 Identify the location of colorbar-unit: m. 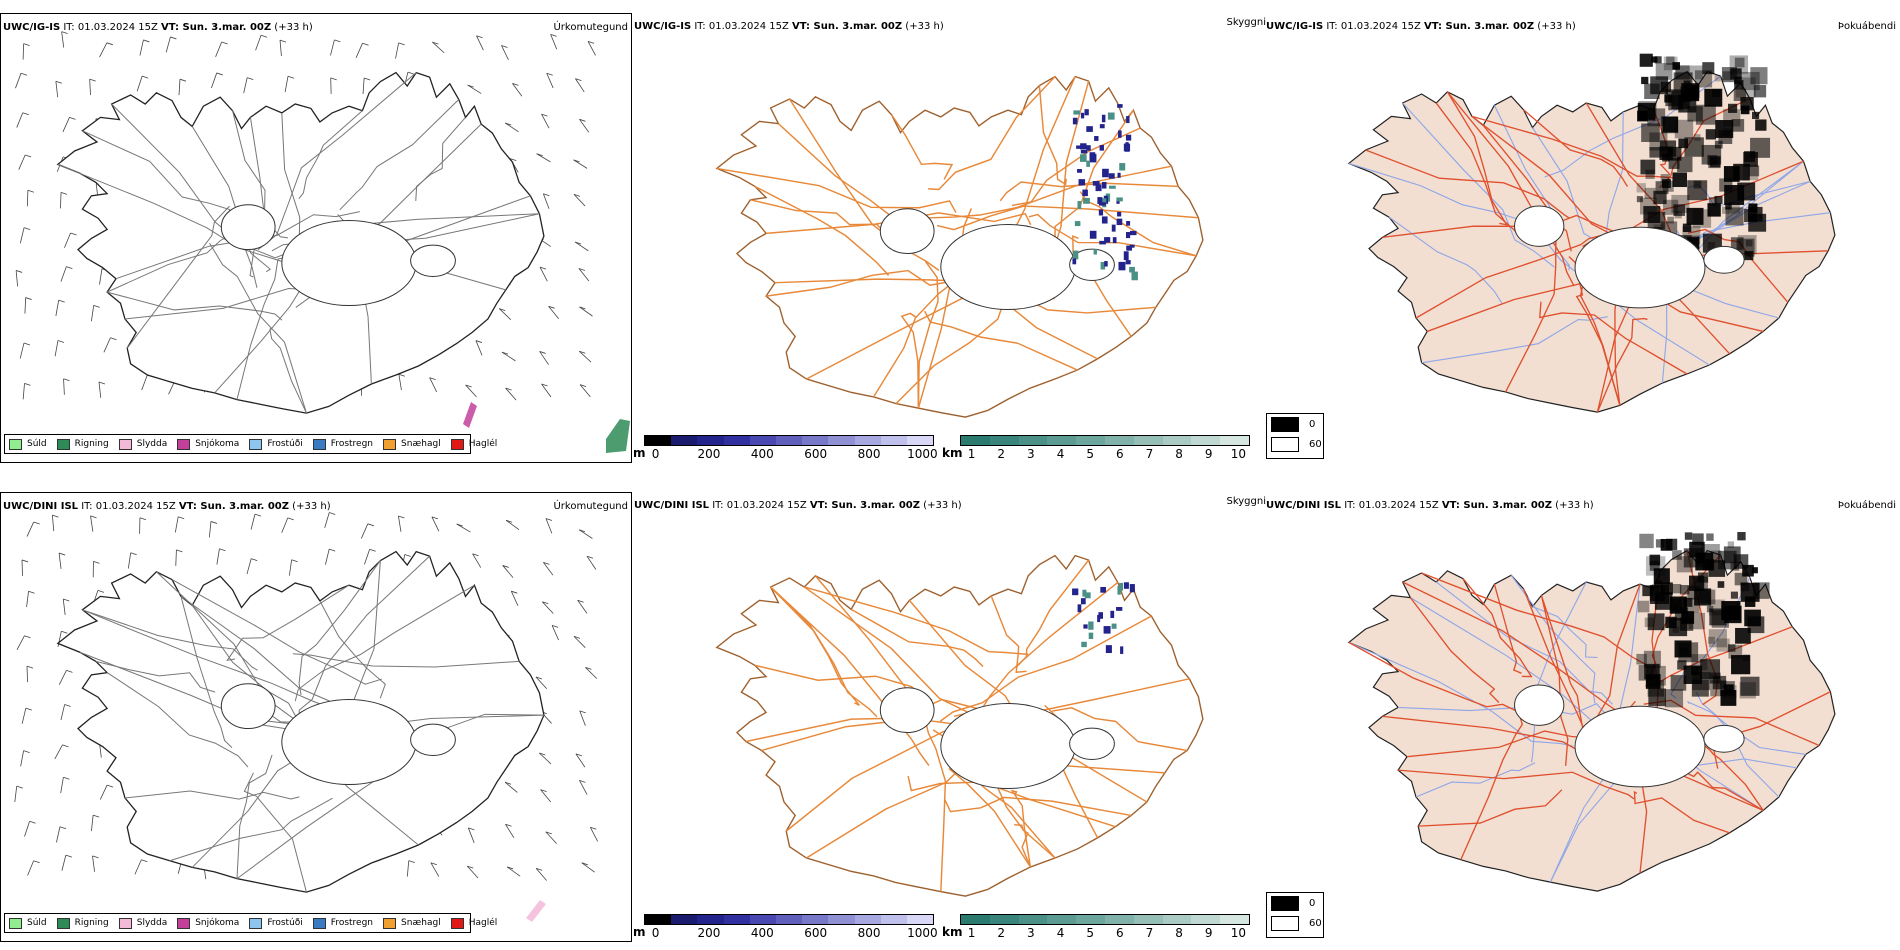
(639, 453).